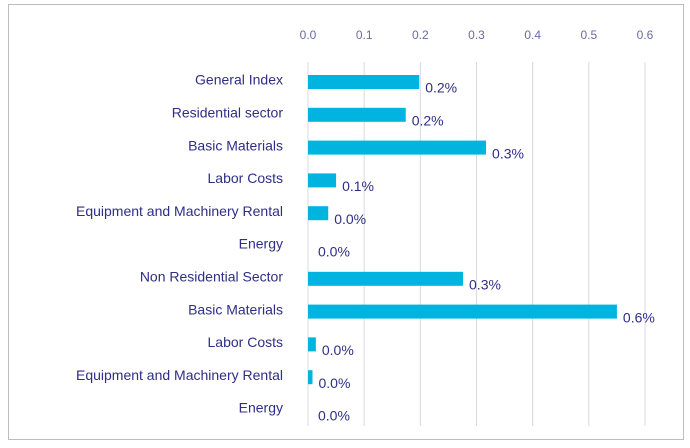  What do you see at coordinates (588, 35) in the screenshot?
I see `x-tick-label: 0.5` at bounding box center [588, 35].